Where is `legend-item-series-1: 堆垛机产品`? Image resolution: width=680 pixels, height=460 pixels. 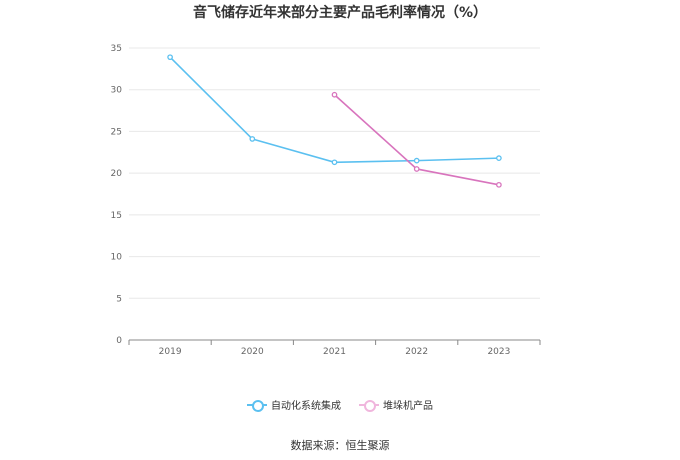 legend-item-series-1: 堆垛机产品 is located at coordinates (396, 404).